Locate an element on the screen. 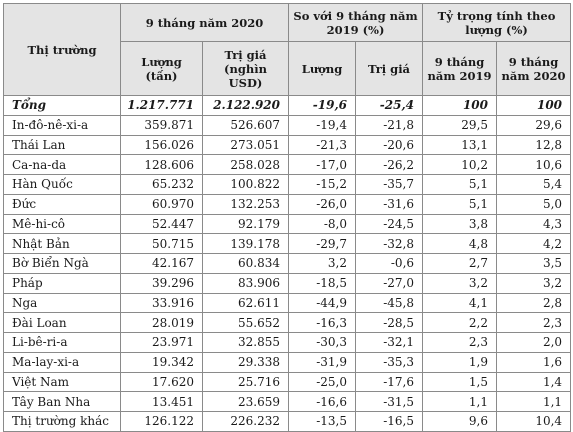  cell-cmp-value: -35,3 is located at coordinates (389, 362).